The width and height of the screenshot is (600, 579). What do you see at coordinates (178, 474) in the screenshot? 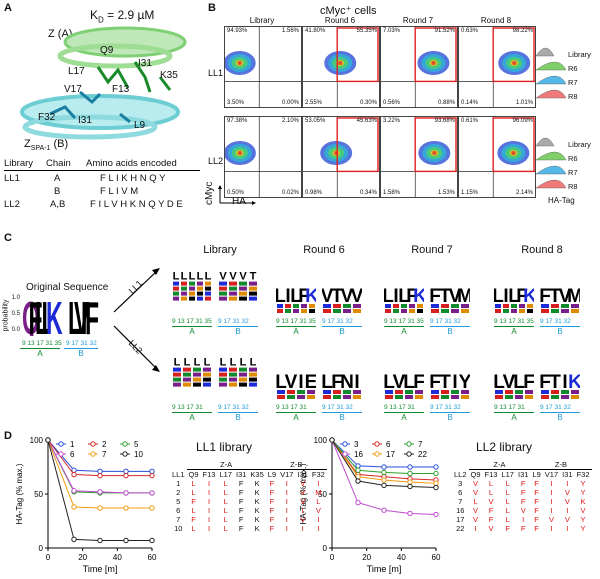
I see `lib-label: LL1` at bounding box center [178, 474].